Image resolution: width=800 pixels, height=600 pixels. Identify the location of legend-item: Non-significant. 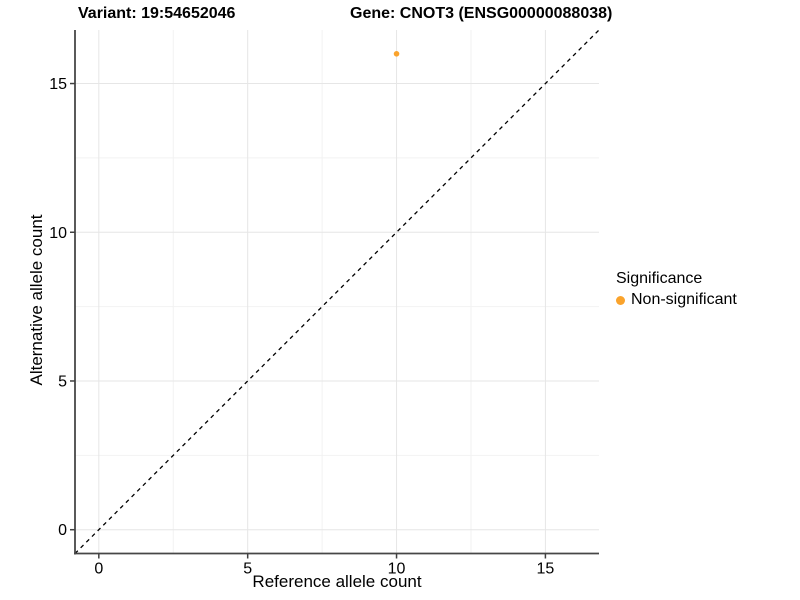
(676, 300).